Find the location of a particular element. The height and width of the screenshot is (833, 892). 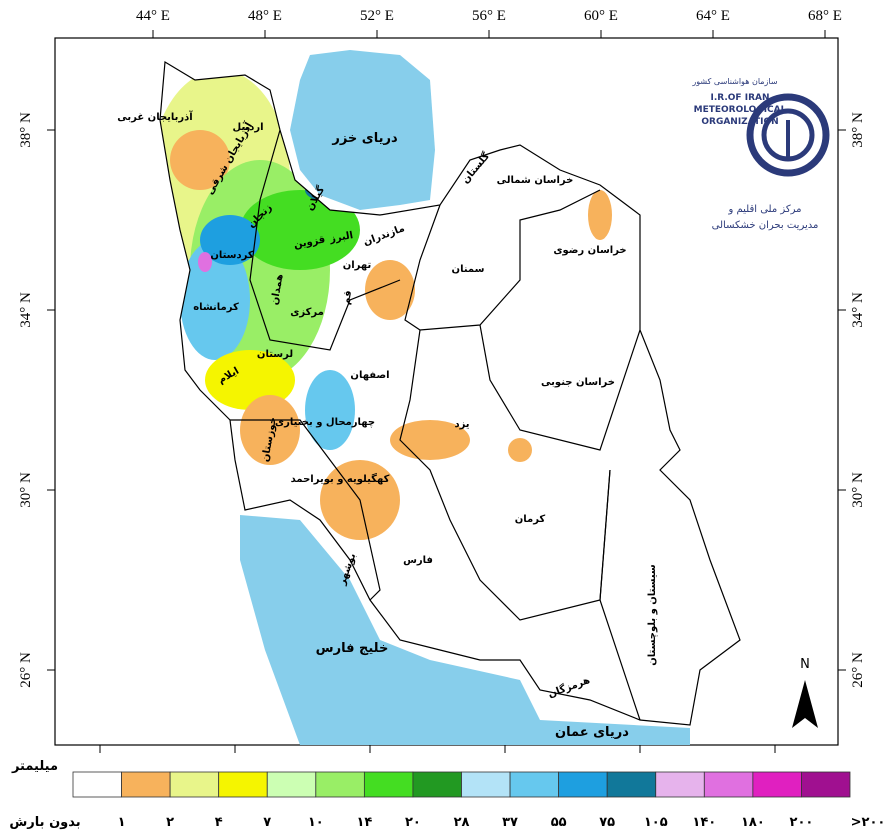

longitude-label: 68° E is located at coordinates (825, 16).